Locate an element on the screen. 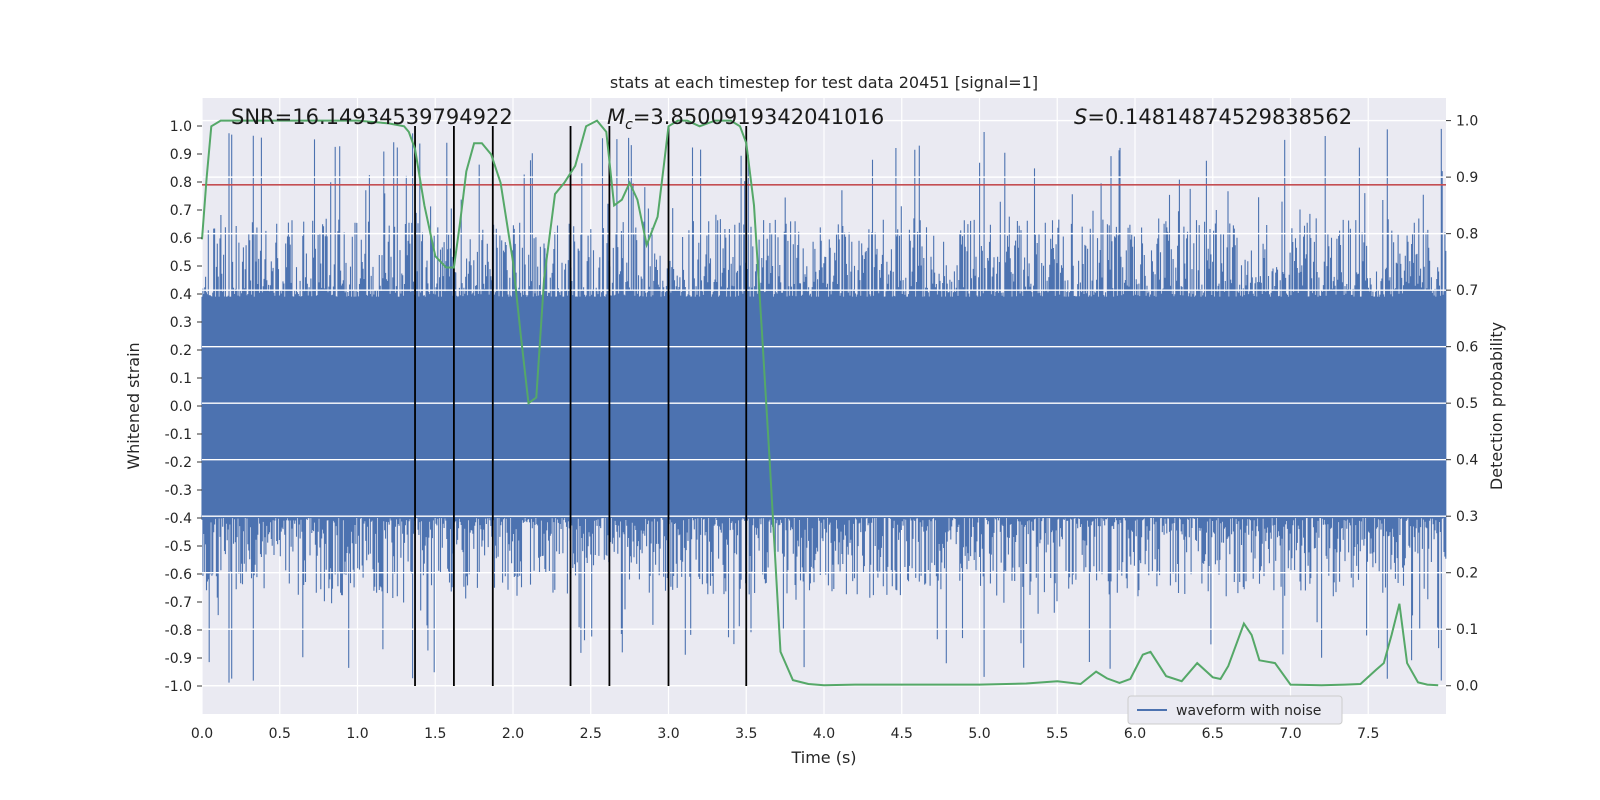 This screenshot has width=1600, height=800. right-y-tick-label: 0.1 is located at coordinates (1467, 630).